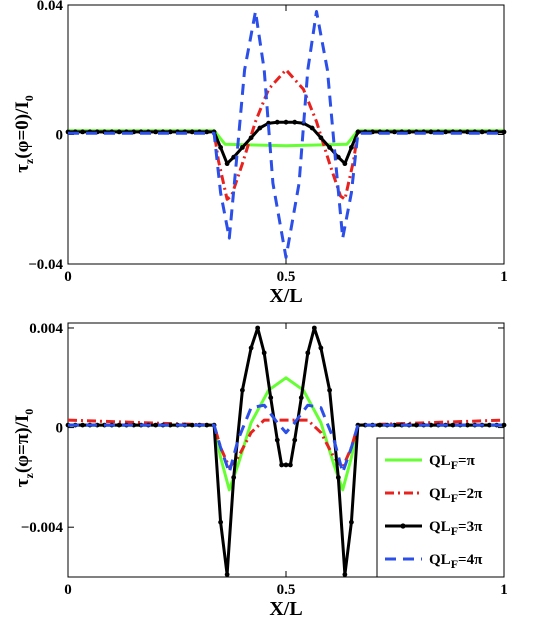 The image size is (554, 626). I want to click on legend-label-part: =3π, so click(470, 527).